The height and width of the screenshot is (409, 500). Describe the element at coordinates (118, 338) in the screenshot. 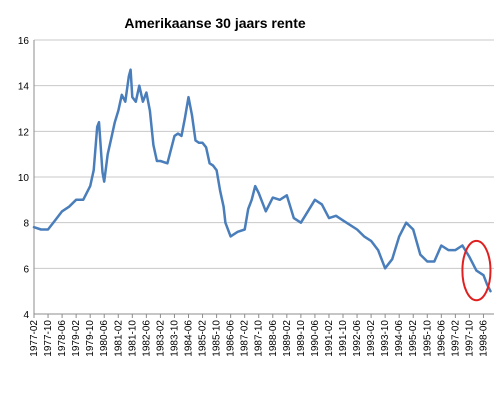

I see `x-tick-label-1981-02: 1981-02` at that location.